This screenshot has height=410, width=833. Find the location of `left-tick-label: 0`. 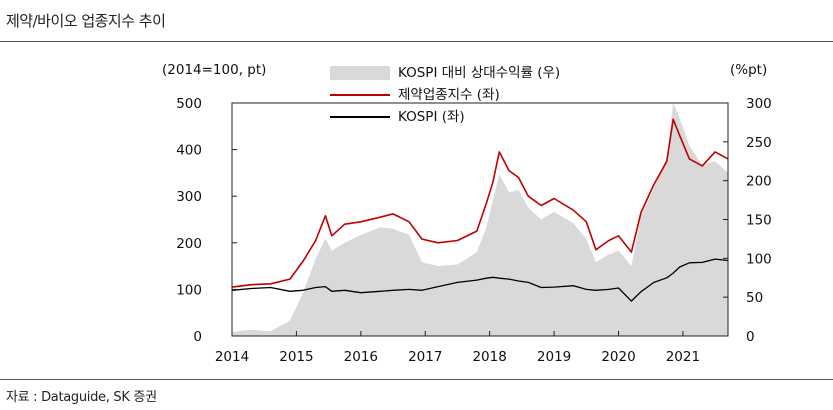

left-tick-label: 0 is located at coordinates (197, 337).